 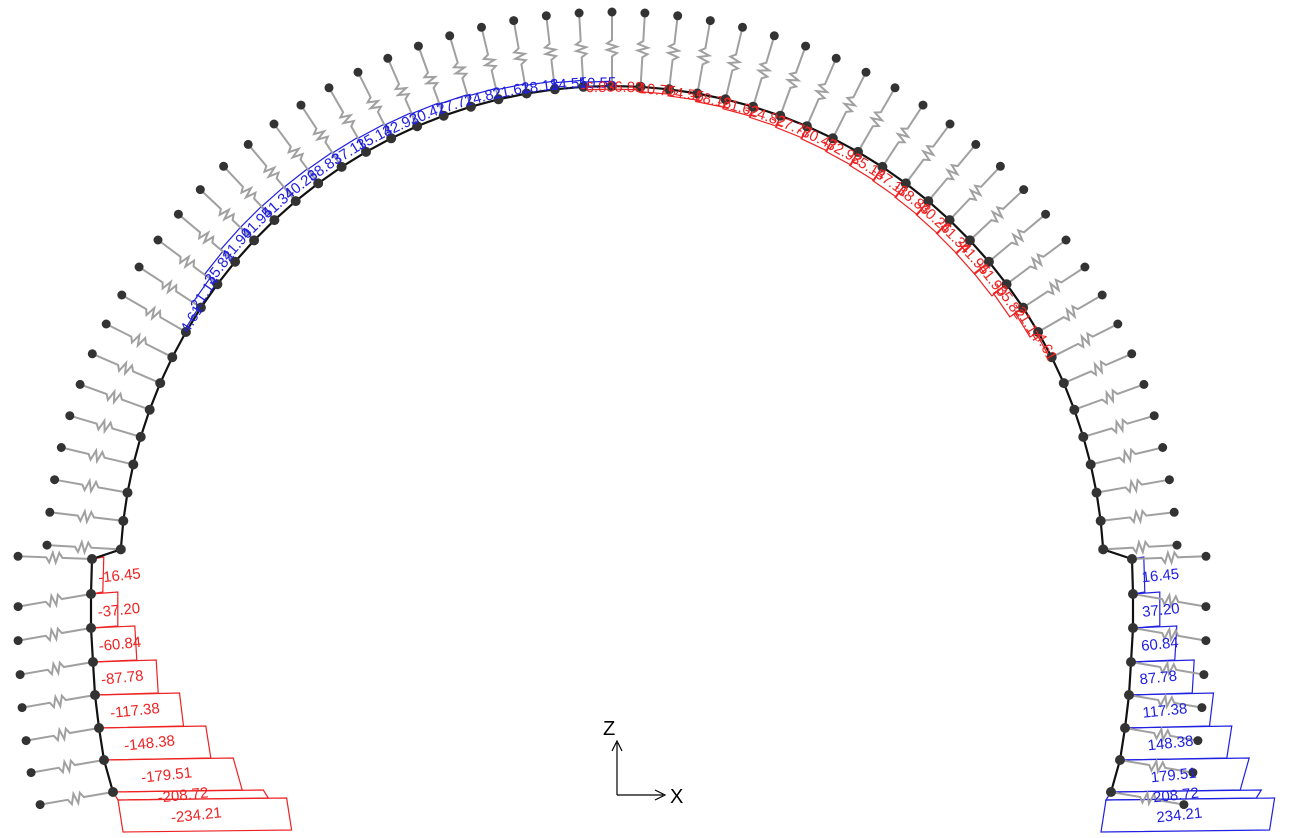 I want to click on right-wall-shear-label: 148.38, so click(x=1170, y=744).